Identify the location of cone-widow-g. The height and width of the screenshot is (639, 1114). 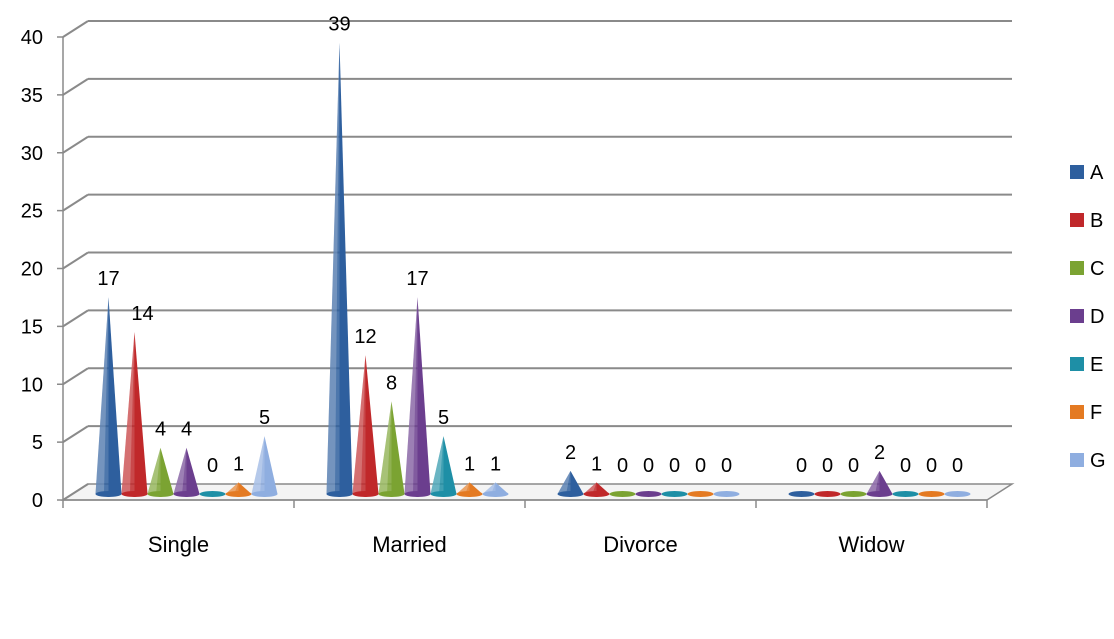
(957, 494).